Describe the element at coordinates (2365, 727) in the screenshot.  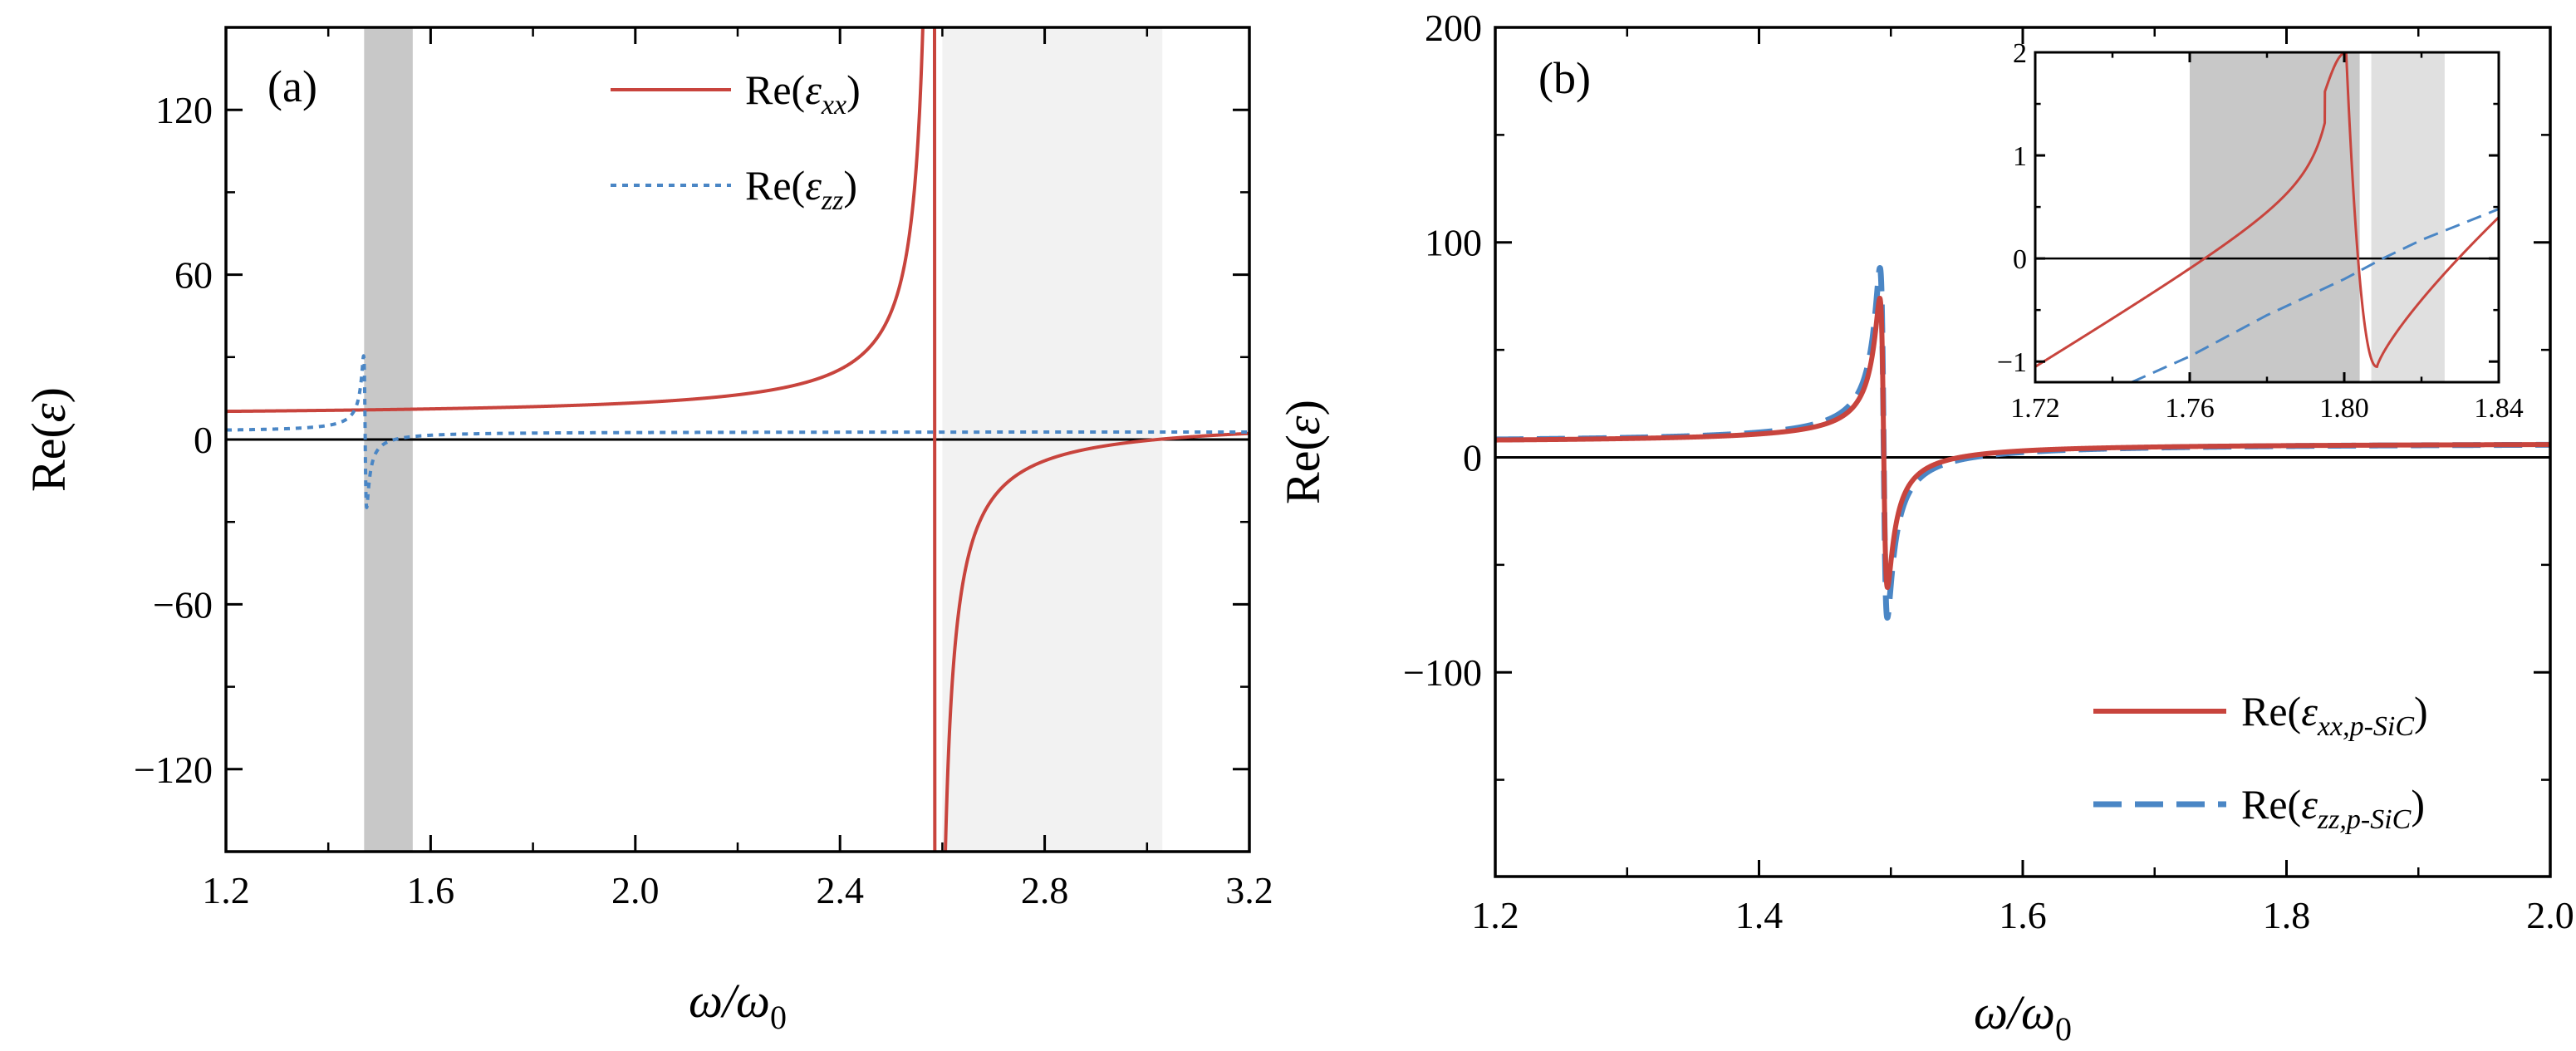
I see `legend-subscript: xx,p-SiC` at that location.